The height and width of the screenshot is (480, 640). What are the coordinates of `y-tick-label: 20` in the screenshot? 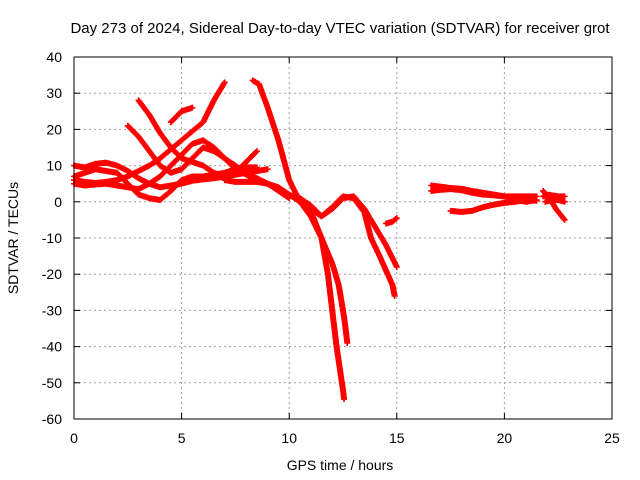 It's located at (54, 129).